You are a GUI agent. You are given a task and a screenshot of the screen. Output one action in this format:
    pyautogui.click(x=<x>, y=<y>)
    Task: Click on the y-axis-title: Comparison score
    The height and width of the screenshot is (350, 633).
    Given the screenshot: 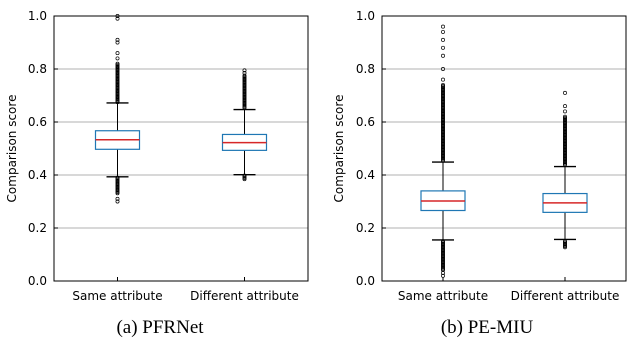 What is the action you would take?
    pyautogui.click(x=12, y=149)
    